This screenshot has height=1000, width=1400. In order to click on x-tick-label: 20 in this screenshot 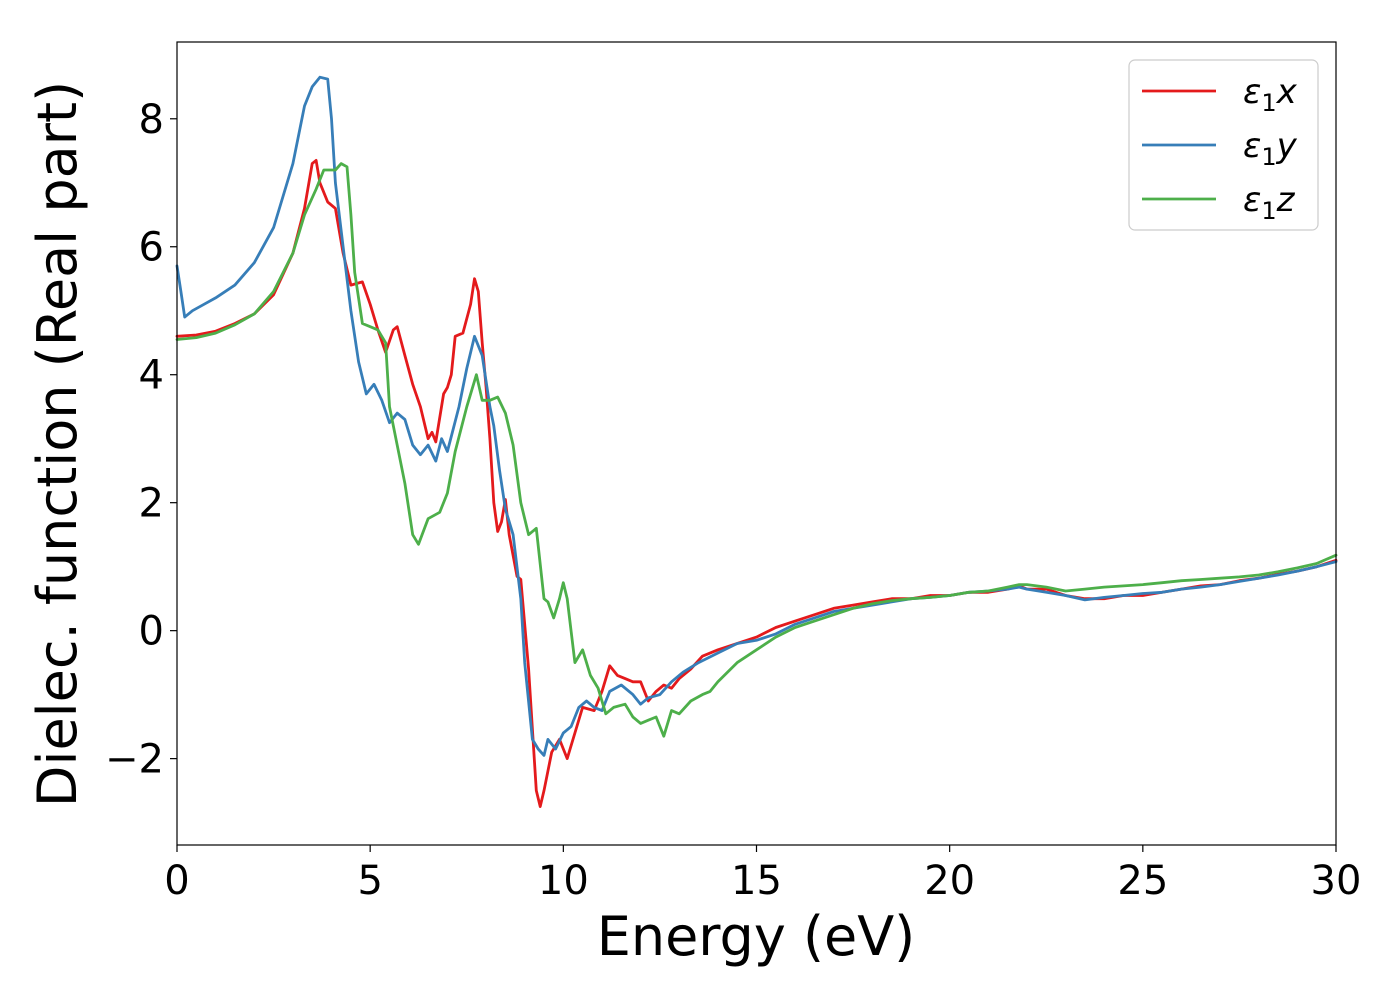, I will do `click(949, 881)`.